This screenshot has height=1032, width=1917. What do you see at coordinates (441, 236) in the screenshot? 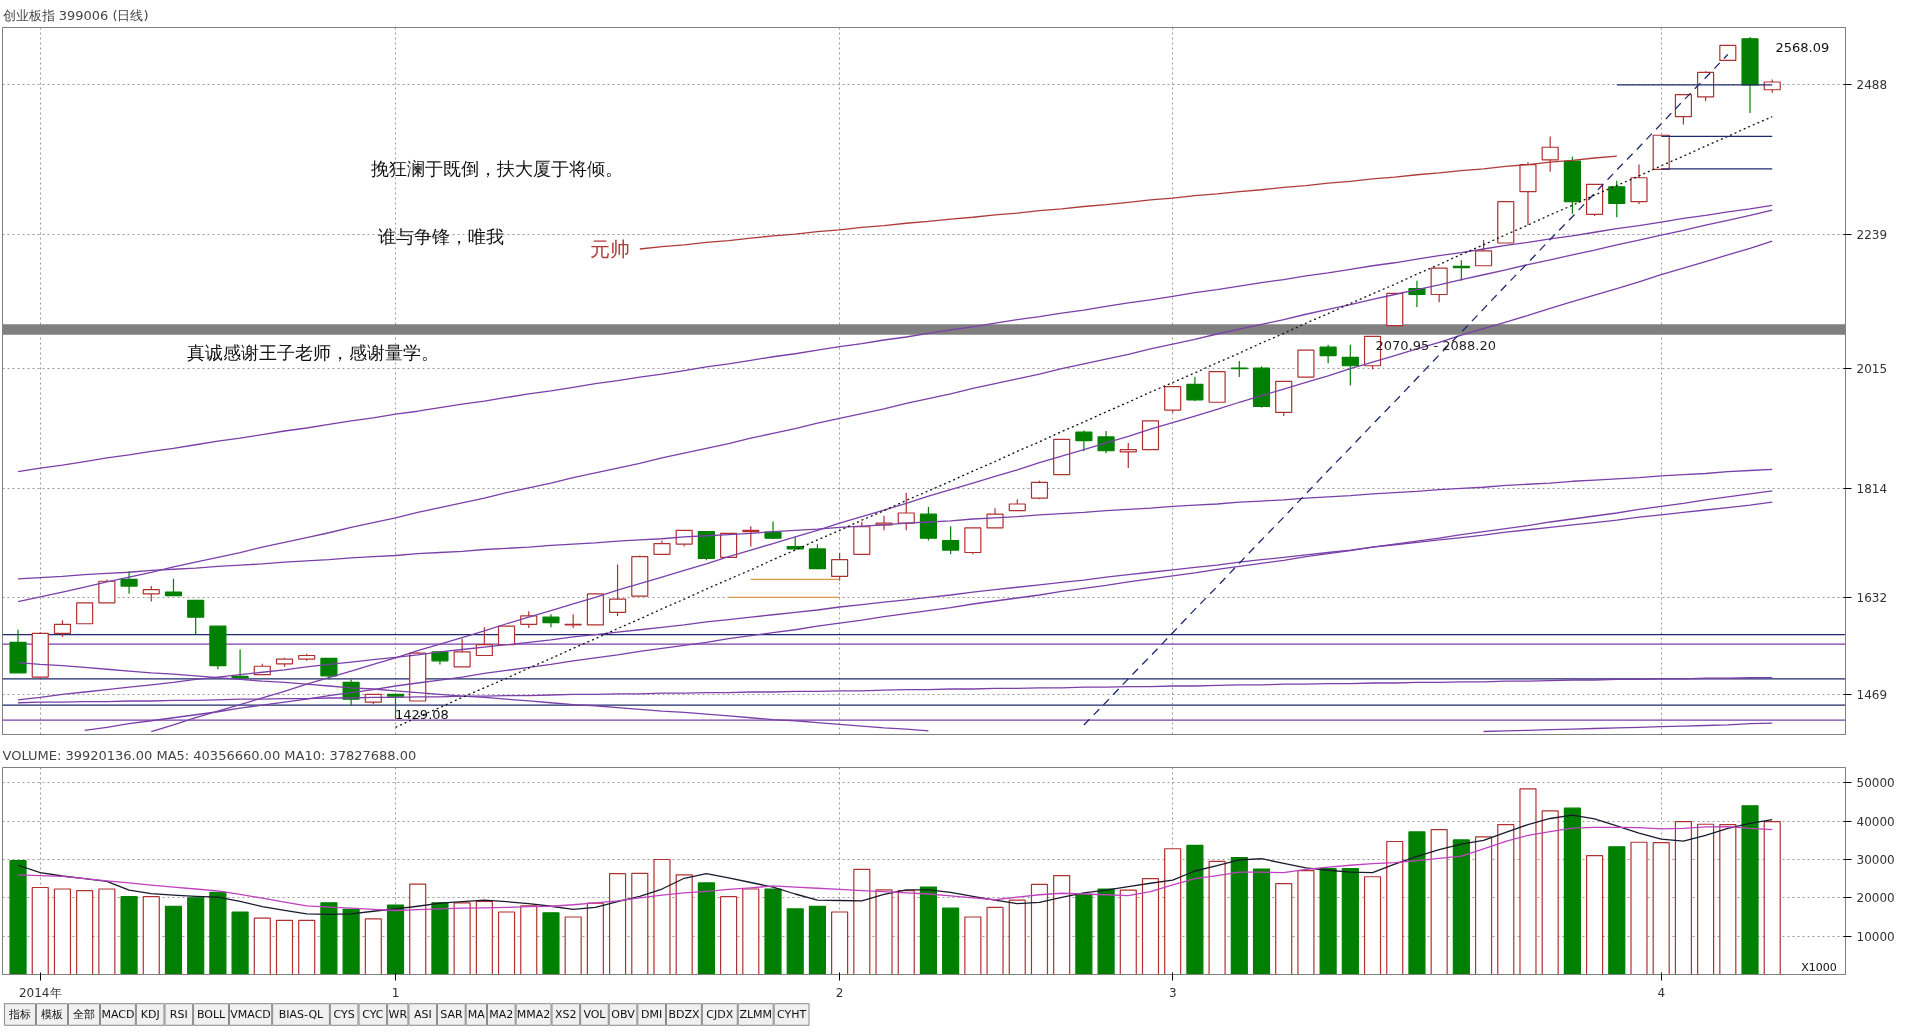
I see `annotation: 谁与争锋，唯我` at bounding box center [441, 236].